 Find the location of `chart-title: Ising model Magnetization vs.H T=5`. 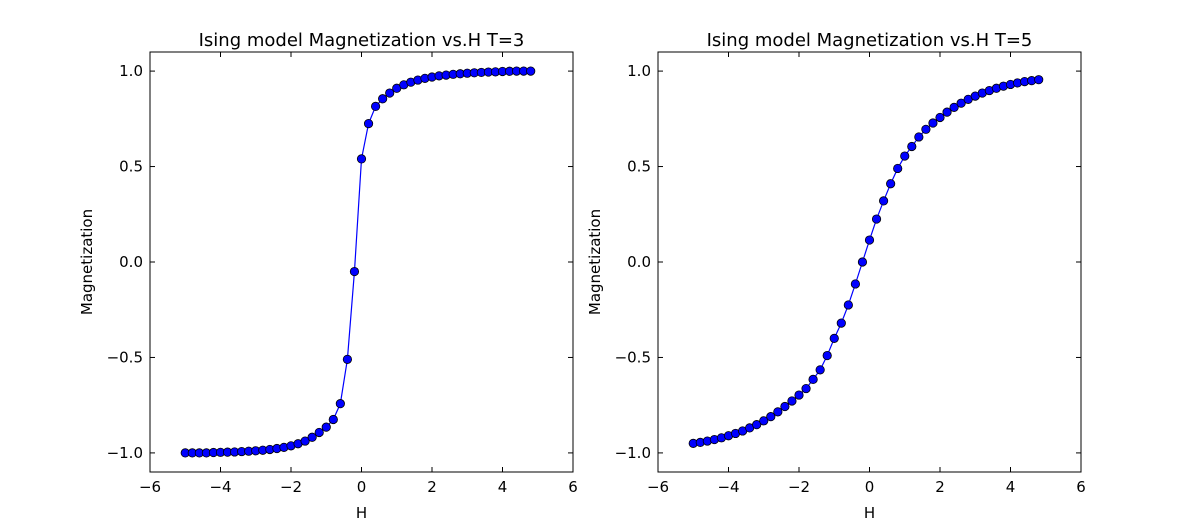

chart-title: Ising model Magnetization vs.H T=5 is located at coordinates (870, 40).